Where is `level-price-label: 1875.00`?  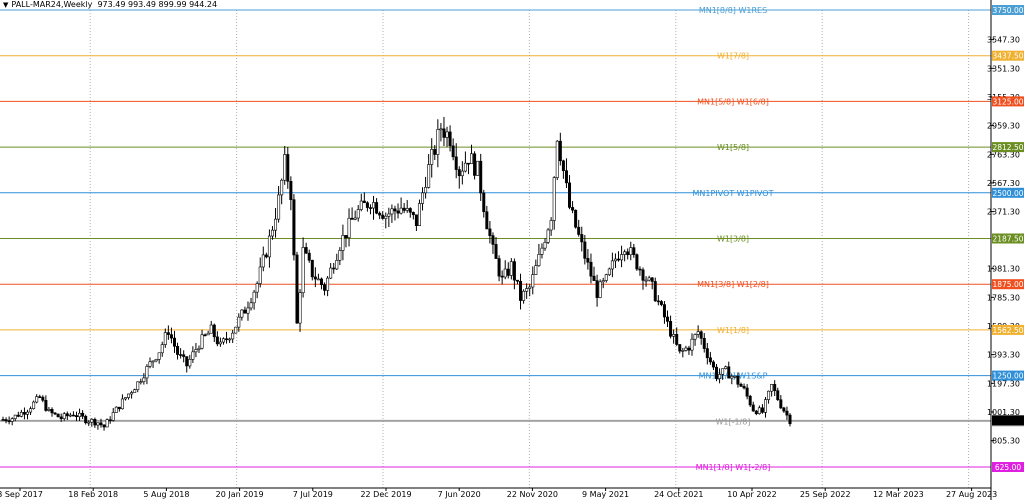 level-price-label: 1875.00 is located at coordinates (1007, 284).